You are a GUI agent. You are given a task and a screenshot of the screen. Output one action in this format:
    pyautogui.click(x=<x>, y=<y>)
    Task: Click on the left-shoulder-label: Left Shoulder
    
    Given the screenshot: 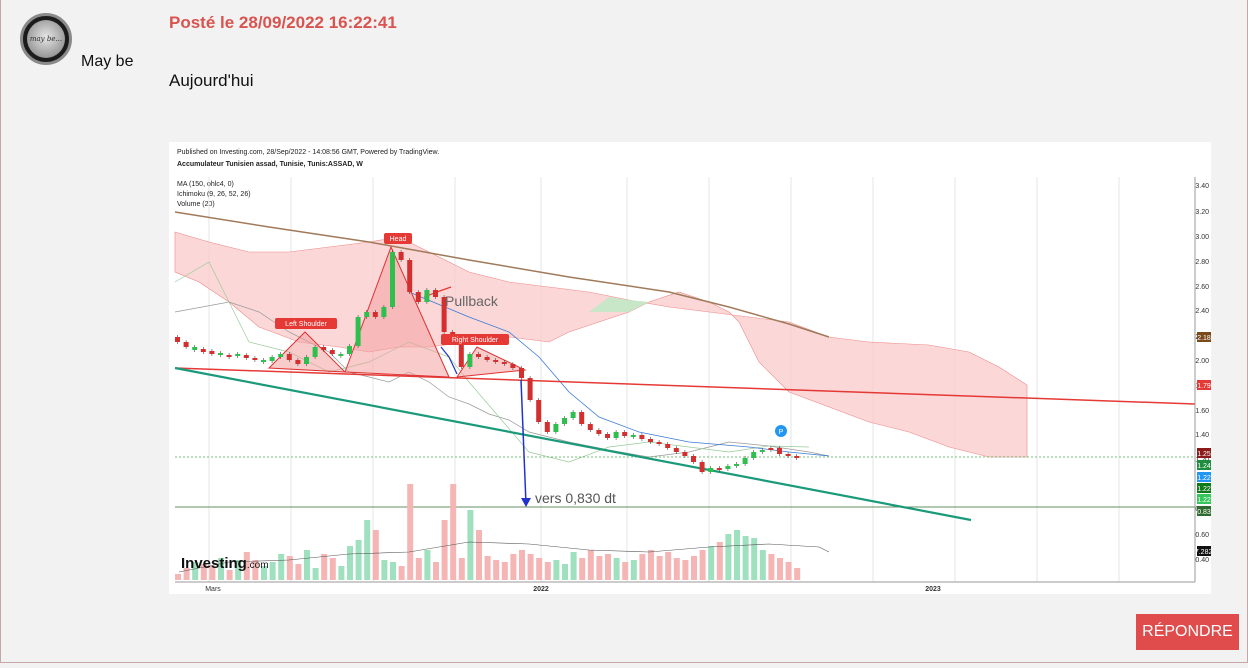 What is the action you would take?
    pyautogui.click(x=306, y=324)
    